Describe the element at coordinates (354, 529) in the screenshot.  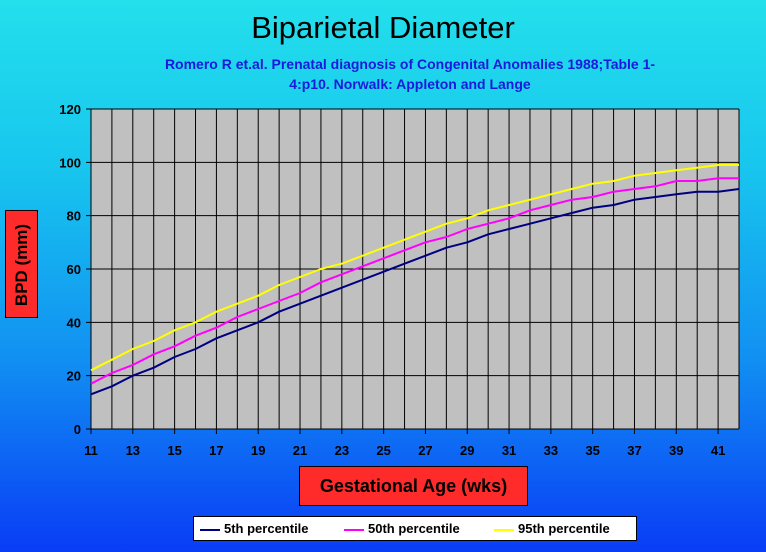
I see `legend-swatch-50th` at that location.